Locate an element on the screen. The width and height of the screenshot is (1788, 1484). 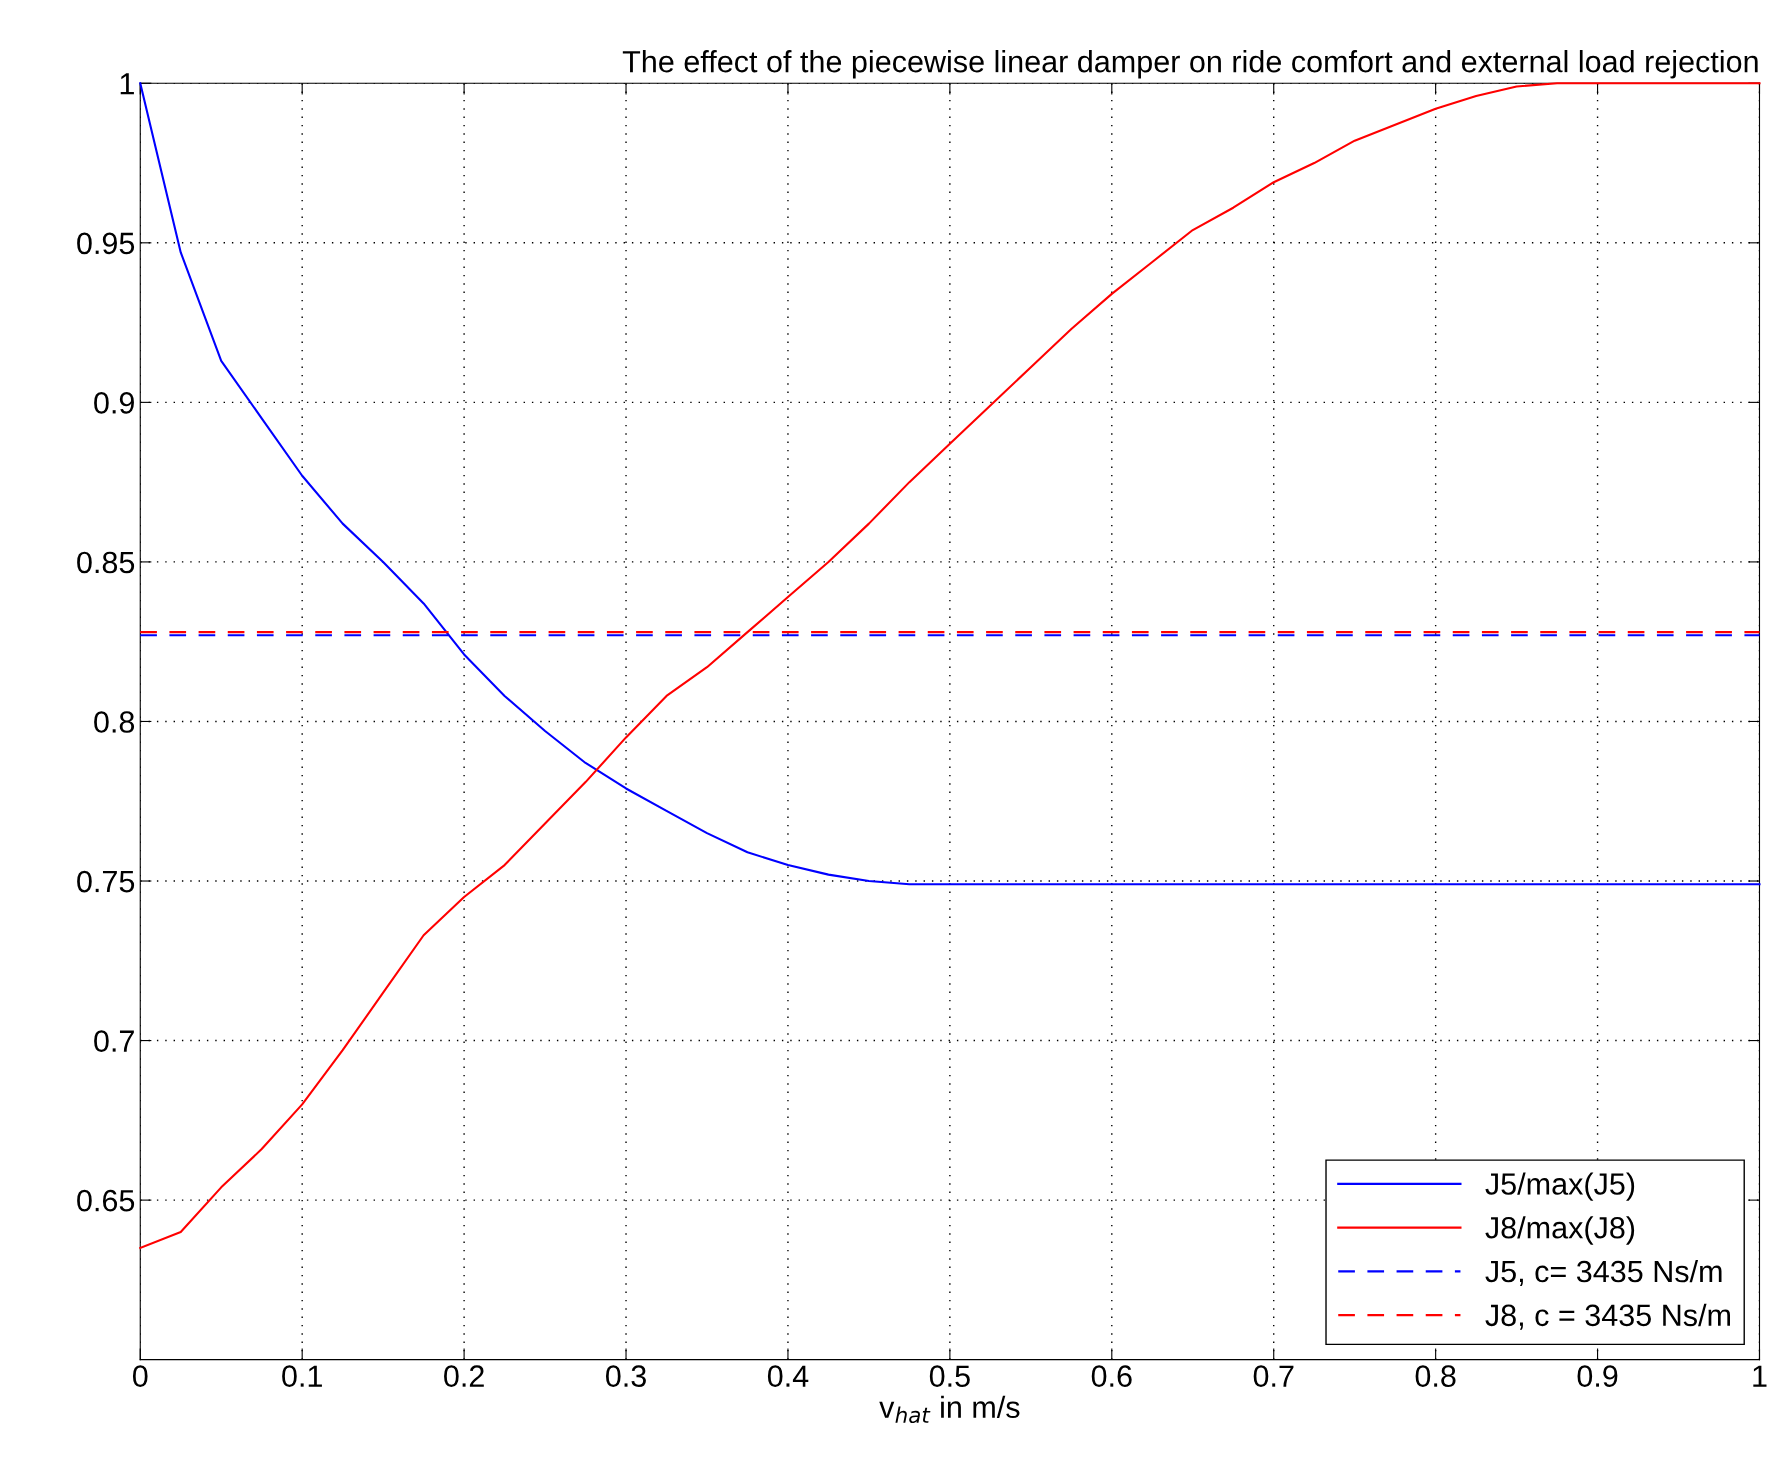
x-tick-label: 0 is located at coordinates (140, 1376).